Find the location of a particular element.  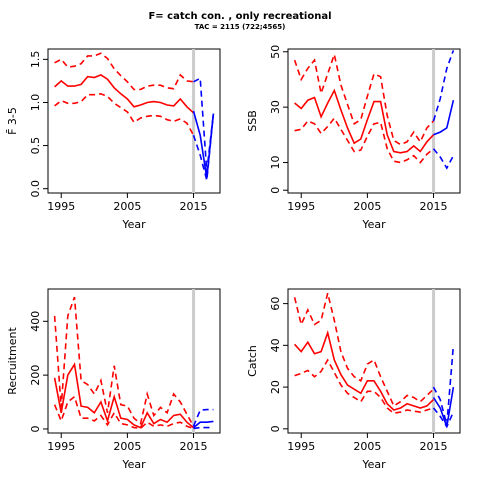

y-tick-label: 40 is located at coordinates (275, 345).